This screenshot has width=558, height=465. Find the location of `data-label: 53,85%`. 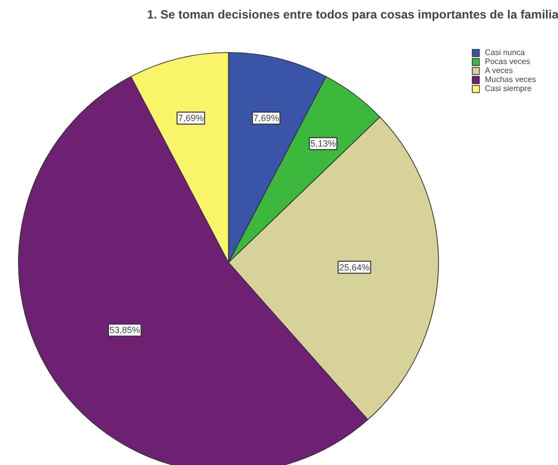

data-label: 53,85% is located at coordinates (125, 330).